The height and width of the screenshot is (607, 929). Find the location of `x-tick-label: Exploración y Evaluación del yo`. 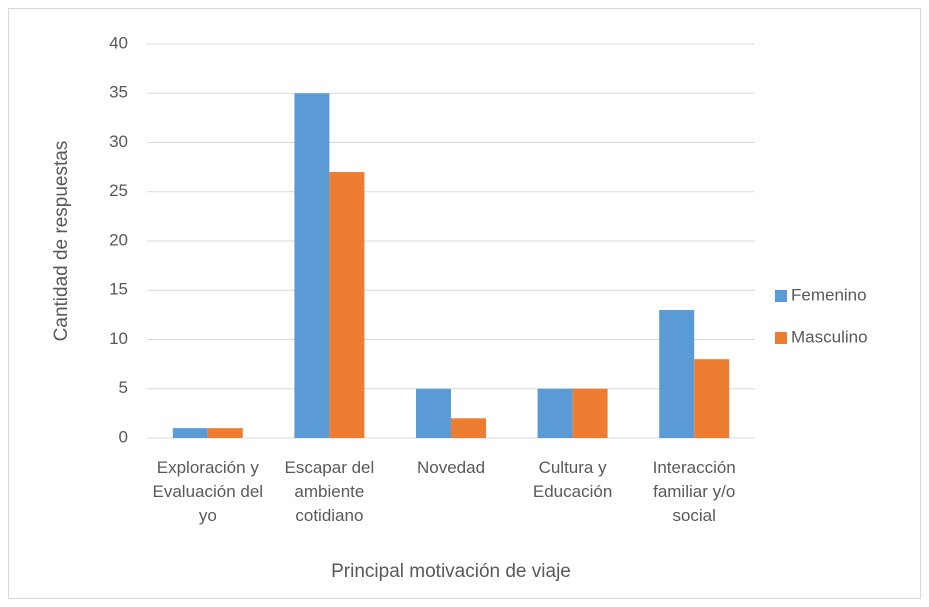

x-tick-label: Exploración y Evaluación del yo is located at coordinates (208, 491).